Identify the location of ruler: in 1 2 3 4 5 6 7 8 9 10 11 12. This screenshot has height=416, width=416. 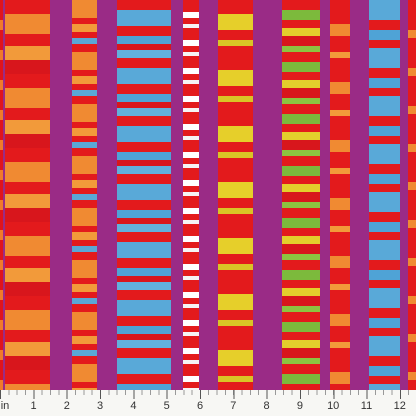
(208, 403).